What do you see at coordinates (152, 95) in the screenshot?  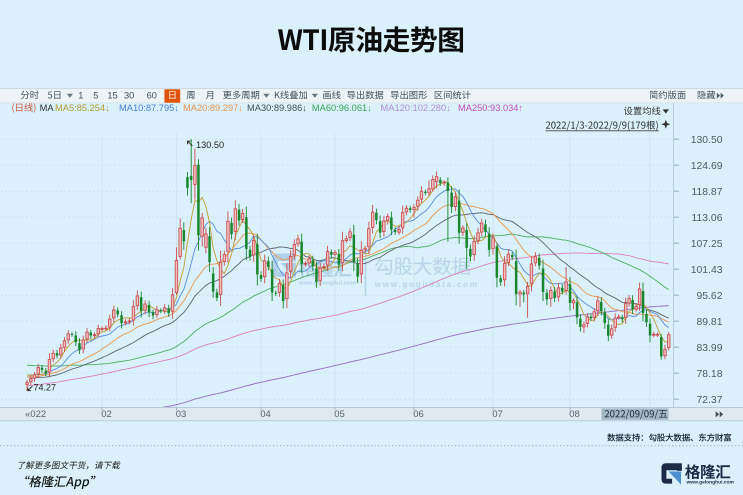 I see `svg-text: 60` at bounding box center [152, 95].